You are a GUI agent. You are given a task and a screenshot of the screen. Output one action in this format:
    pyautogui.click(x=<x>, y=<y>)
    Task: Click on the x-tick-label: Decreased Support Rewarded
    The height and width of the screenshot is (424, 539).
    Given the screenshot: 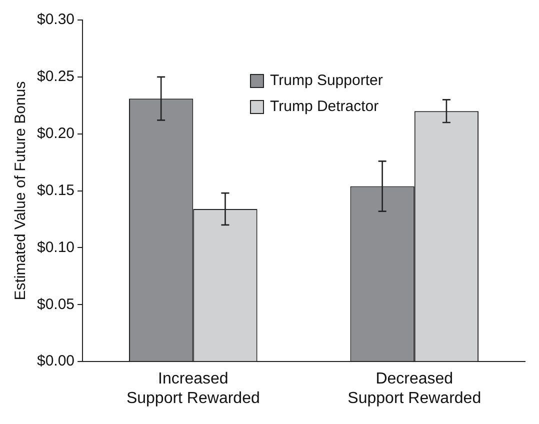 What is the action you would take?
    pyautogui.click(x=415, y=388)
    